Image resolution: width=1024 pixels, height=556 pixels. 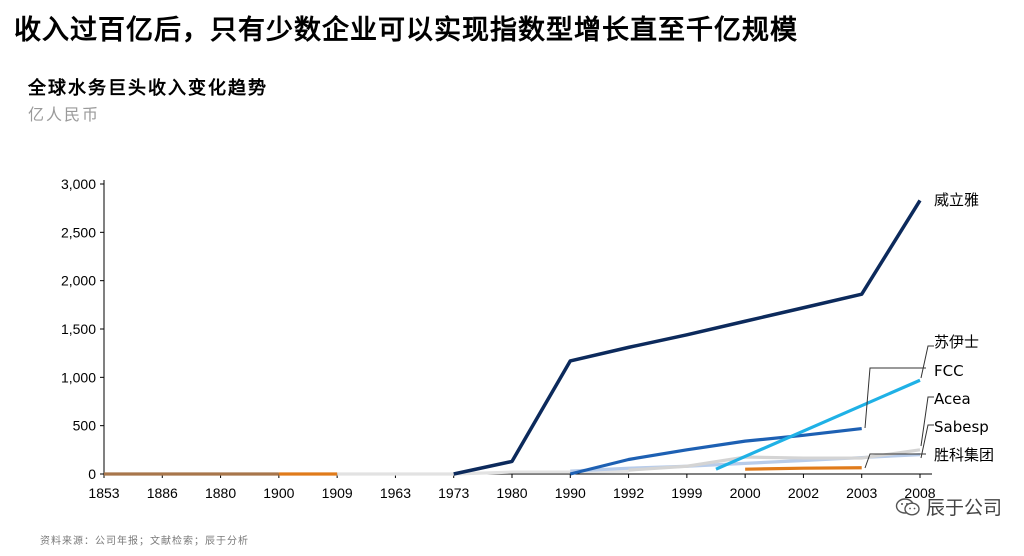 What do you see at coordinates (64, 114) in the screenshot?
I see `y-axis-unit: 亿人民币` at bounding box center [64, 114].